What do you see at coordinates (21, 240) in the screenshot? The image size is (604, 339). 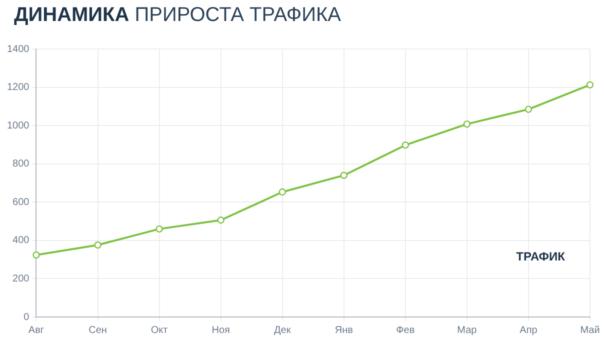 I see `y-tick-label: 400` at bounding box center [21, 240].